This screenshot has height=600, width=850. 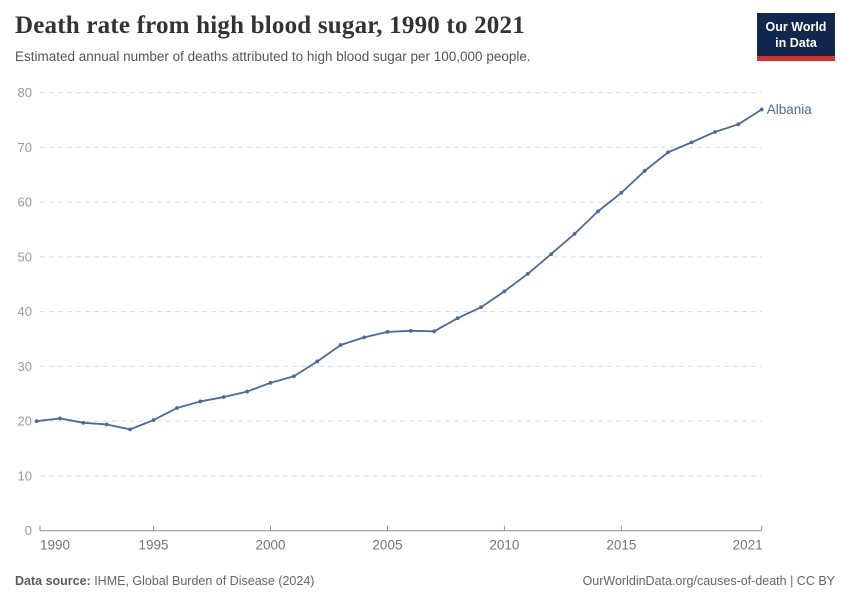 I want to click on y-tick-label: 60, so click(x=25, y=202).